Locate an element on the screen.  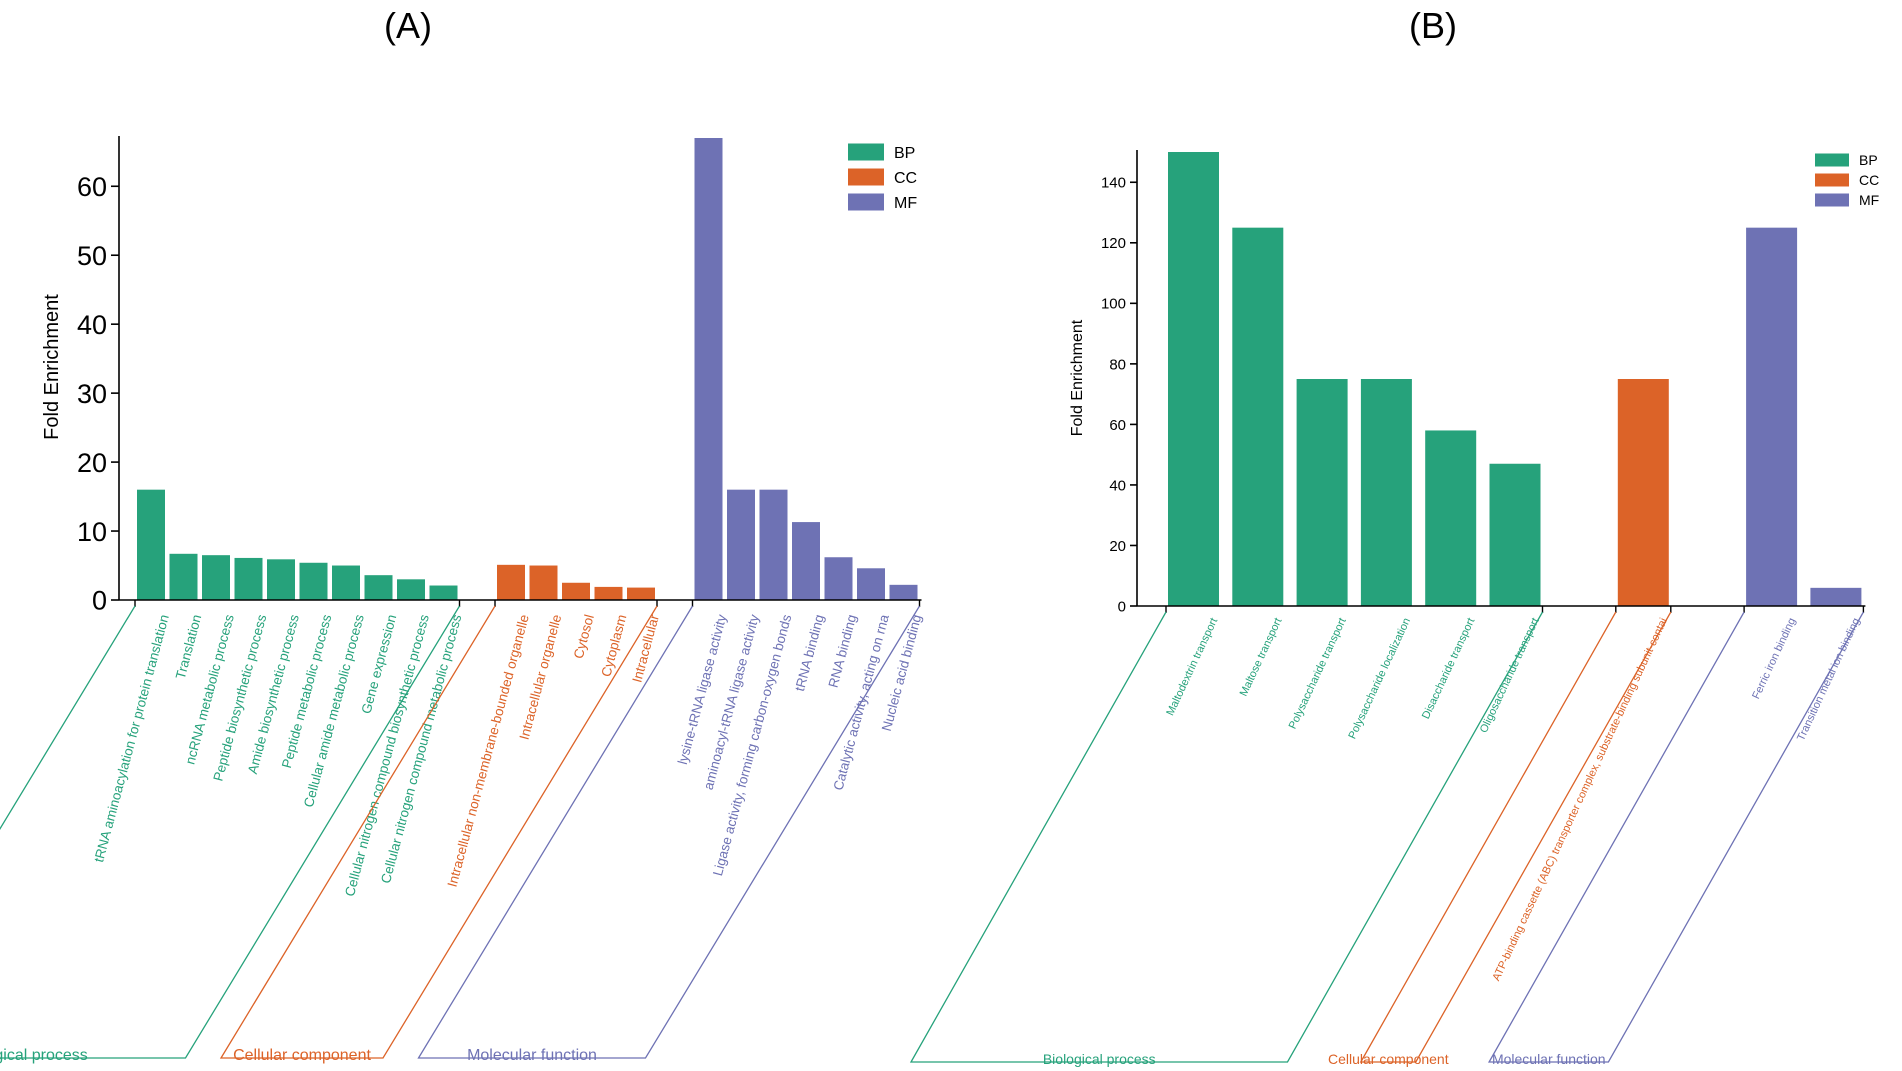
panel-b-x-axis is located at coordinates (1501, 609).